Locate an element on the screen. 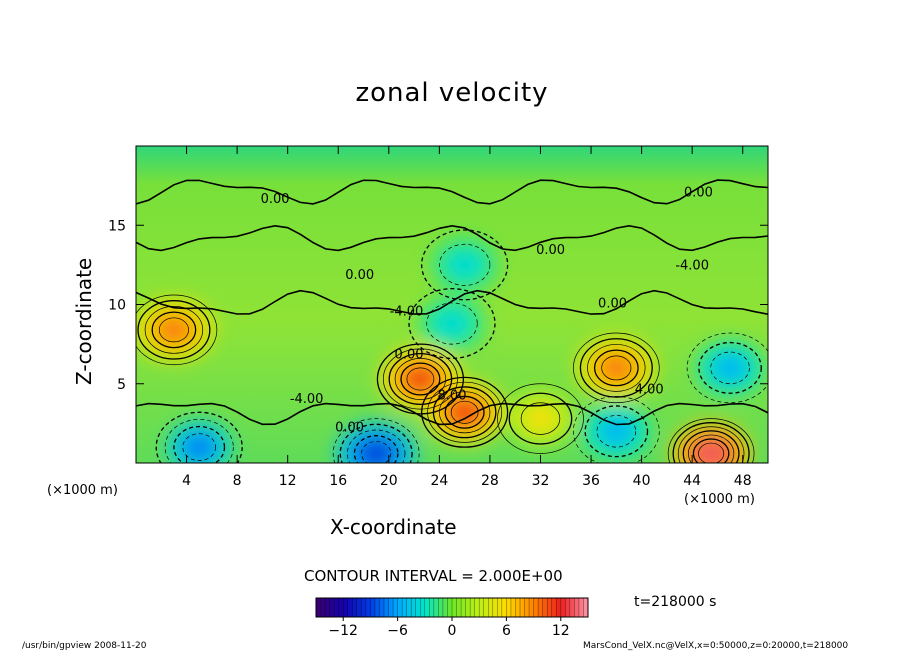 The height and width of the screenshot is (654, 904). y-axis-label: Z-coordinate is located at coordinates (84, 321).